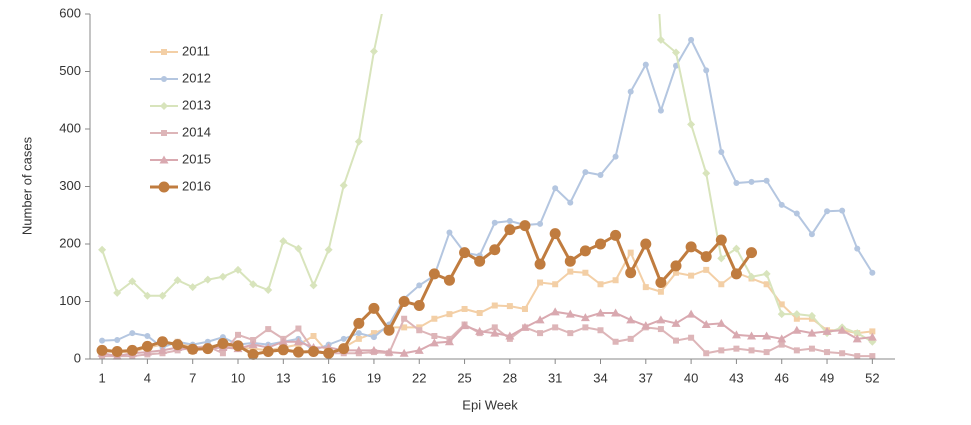 The image size is (971, 425). Describe the element at coordinates (77, 357) in the screenshot. I see `y-tick-label: 0` at that location.